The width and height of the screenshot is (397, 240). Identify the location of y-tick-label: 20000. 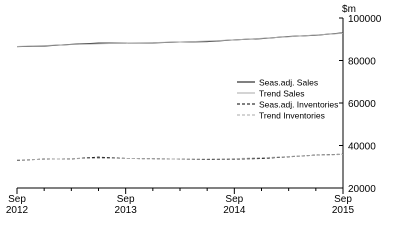
(362, 189).